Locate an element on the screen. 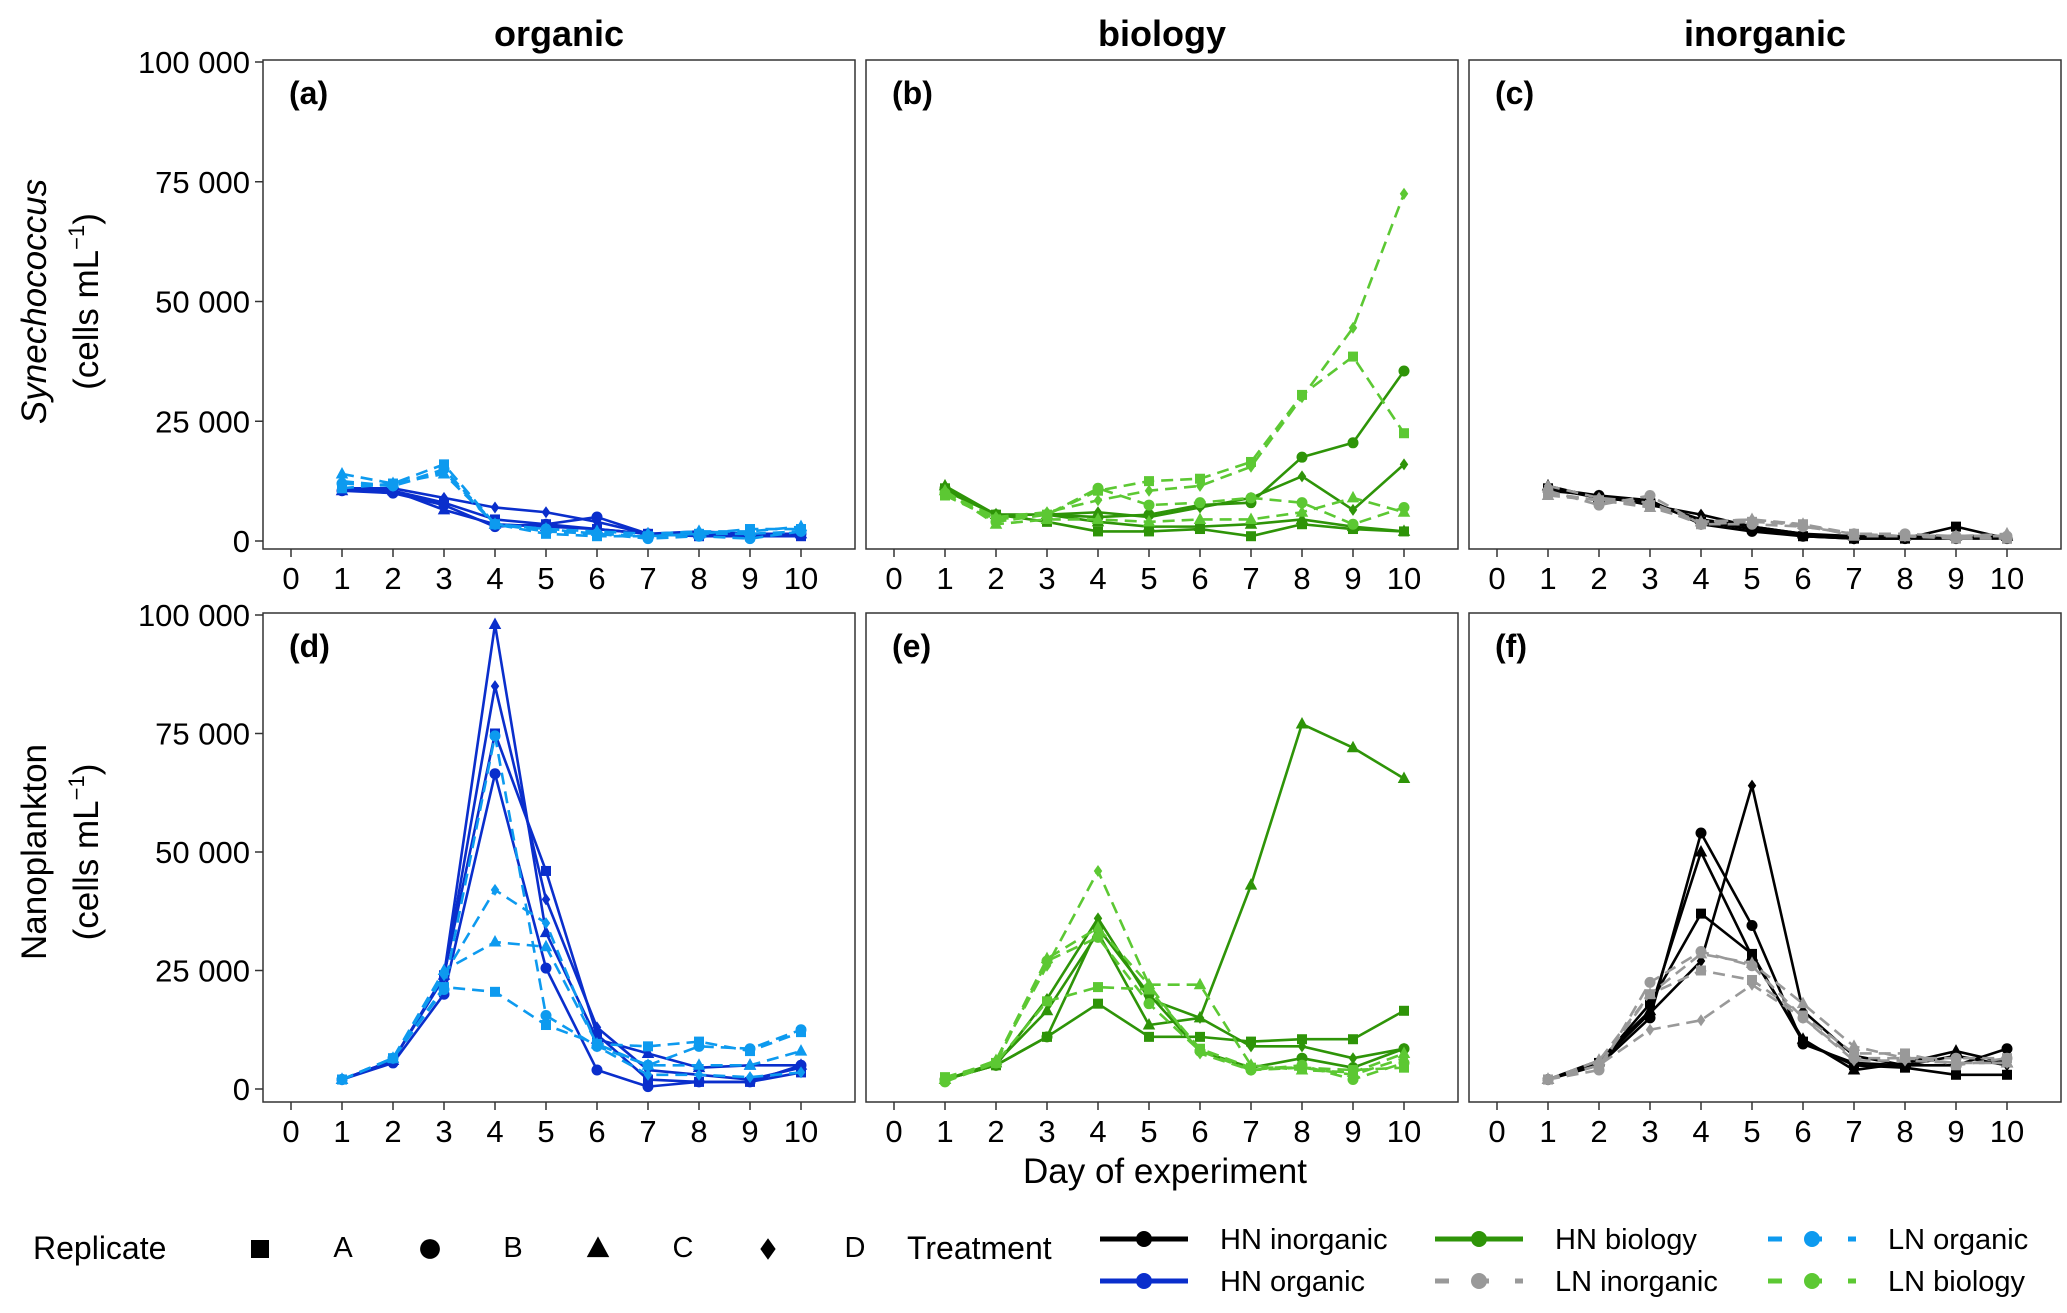 The height and width of the screenshot is (1313, 2067). legend-treatment-title: Treatment is located at coordinates (979, 1248).